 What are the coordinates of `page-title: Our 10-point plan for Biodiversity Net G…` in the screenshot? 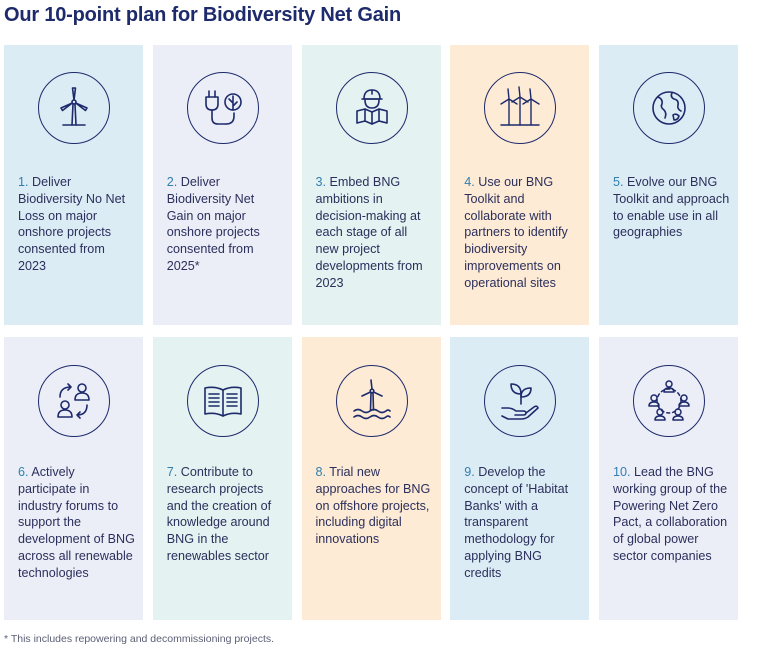 It's located at (203, 15).